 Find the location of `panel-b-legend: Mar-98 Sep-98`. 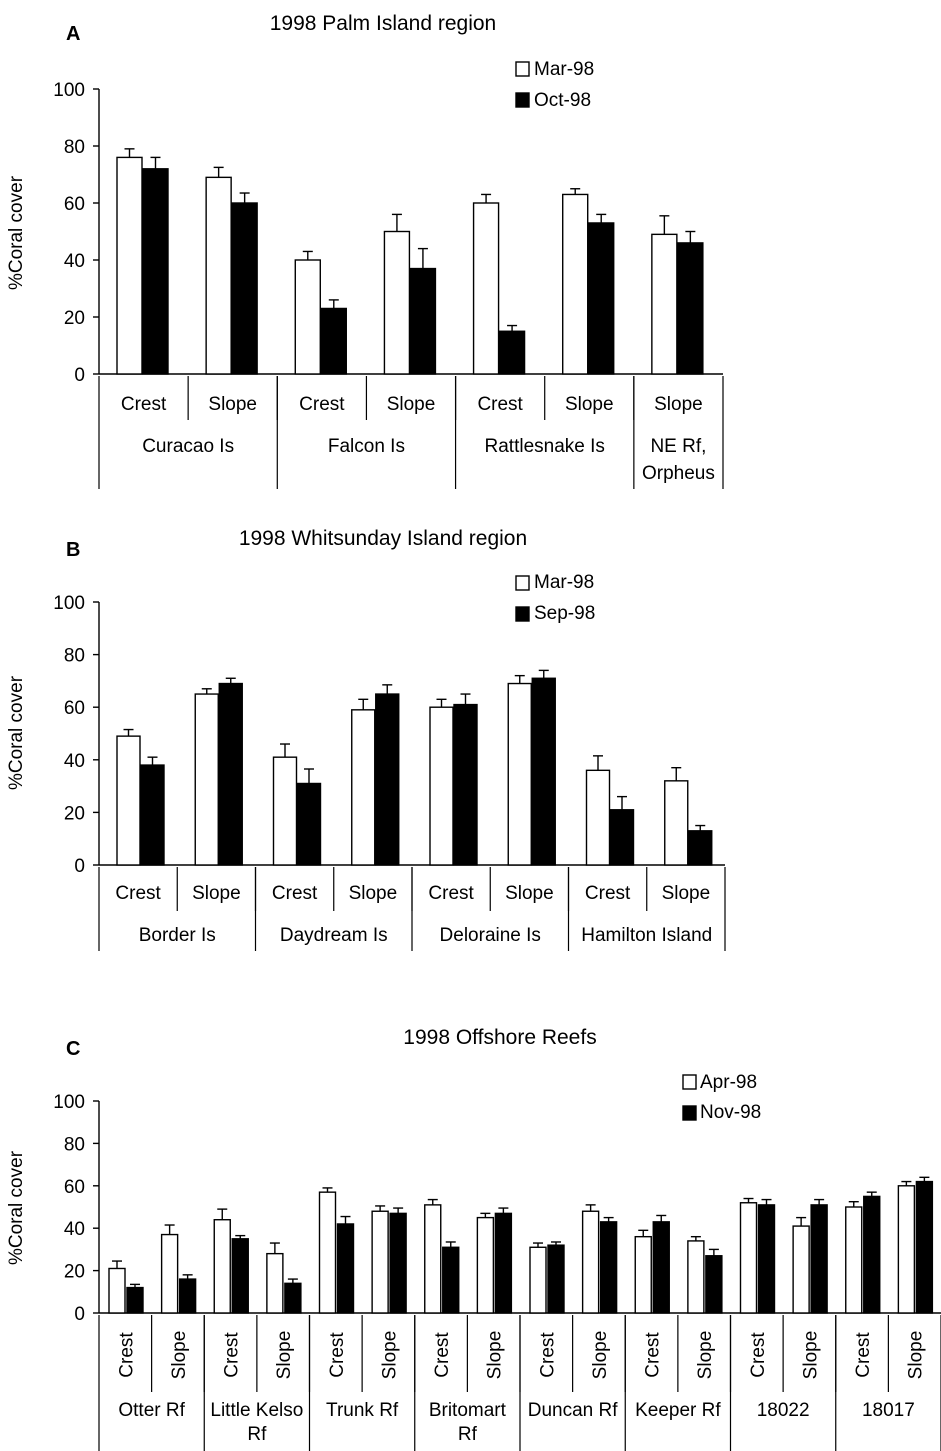

panel-b-legend: Mar-98 Sep-98 is located at coordinates (555, 598).